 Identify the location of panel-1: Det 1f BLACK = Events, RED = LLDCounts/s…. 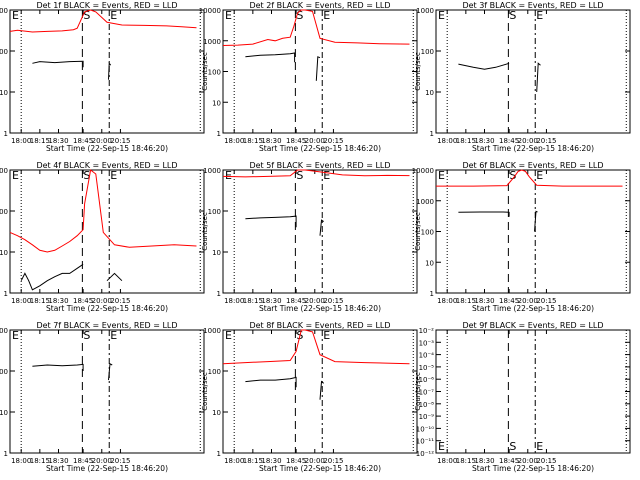
(102, 77).